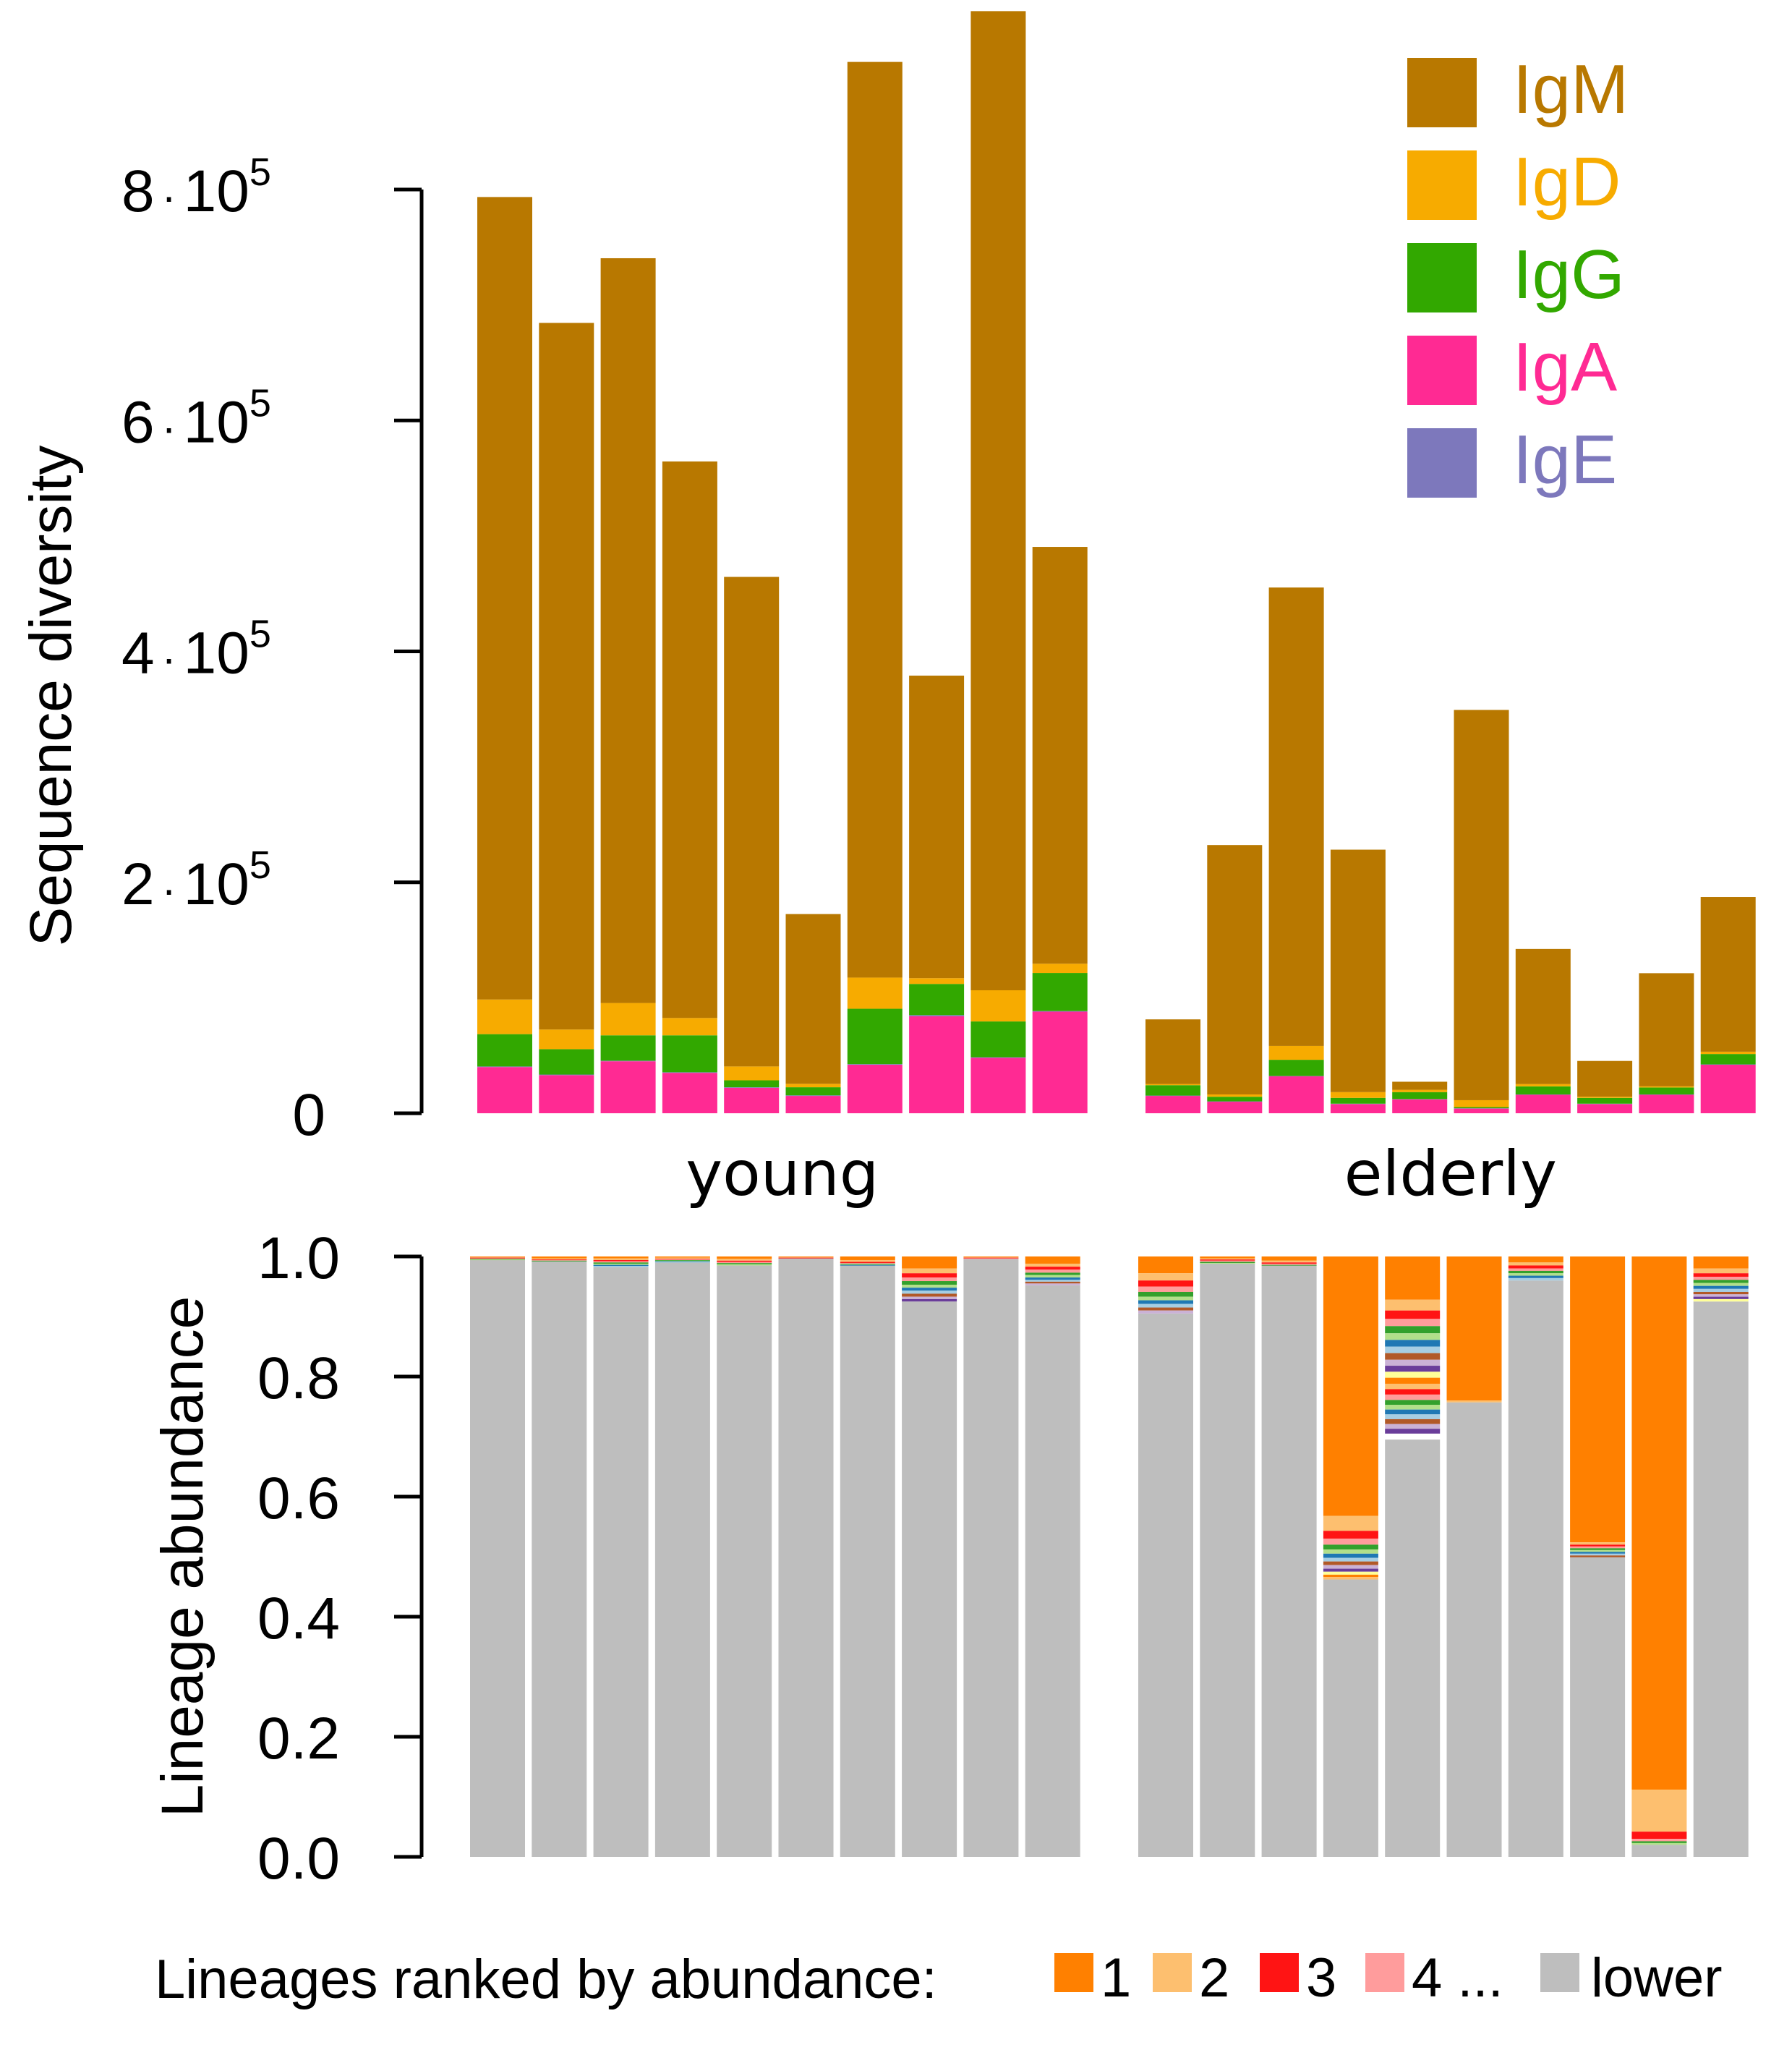 The width and height of the screenshot is (1792, 2050). What do you see at coordinates (689, 1026) in the screenshot?
I see `top-bar-4-IgD` at bounding box center [689, 1026].